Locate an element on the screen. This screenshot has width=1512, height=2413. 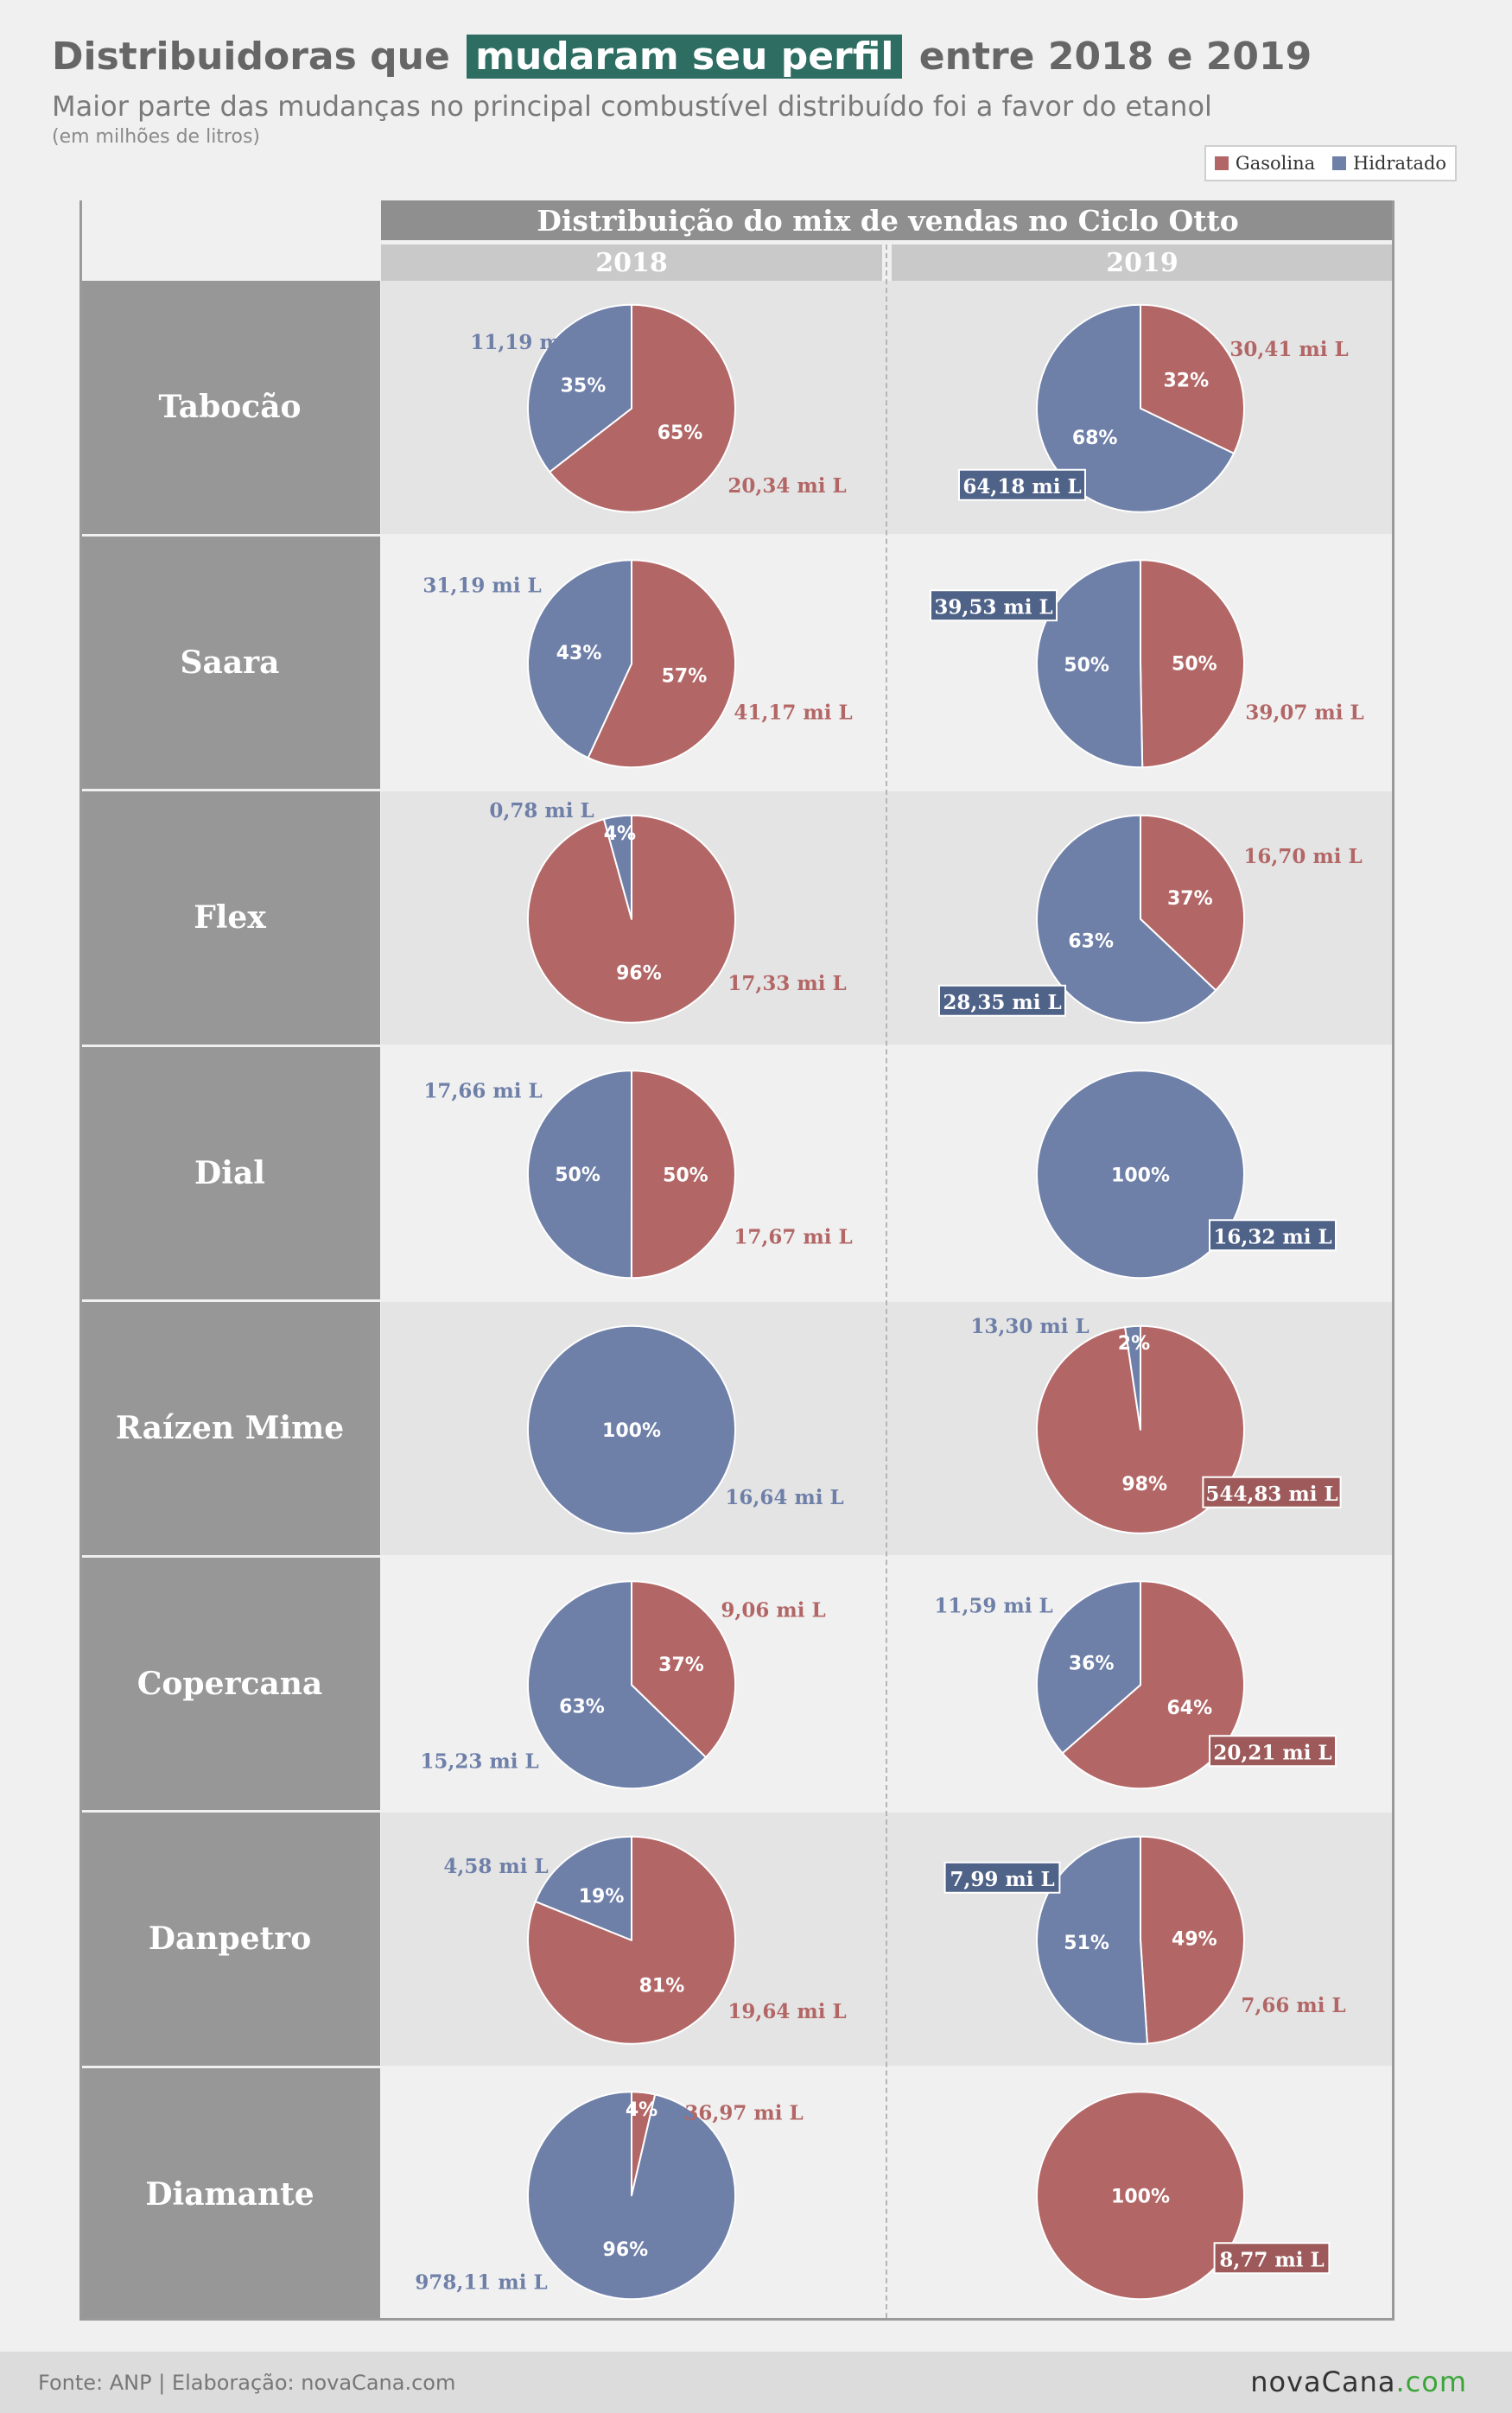
value-label-gasolina: 41,17 mi L is located at coordinates (793, 712).